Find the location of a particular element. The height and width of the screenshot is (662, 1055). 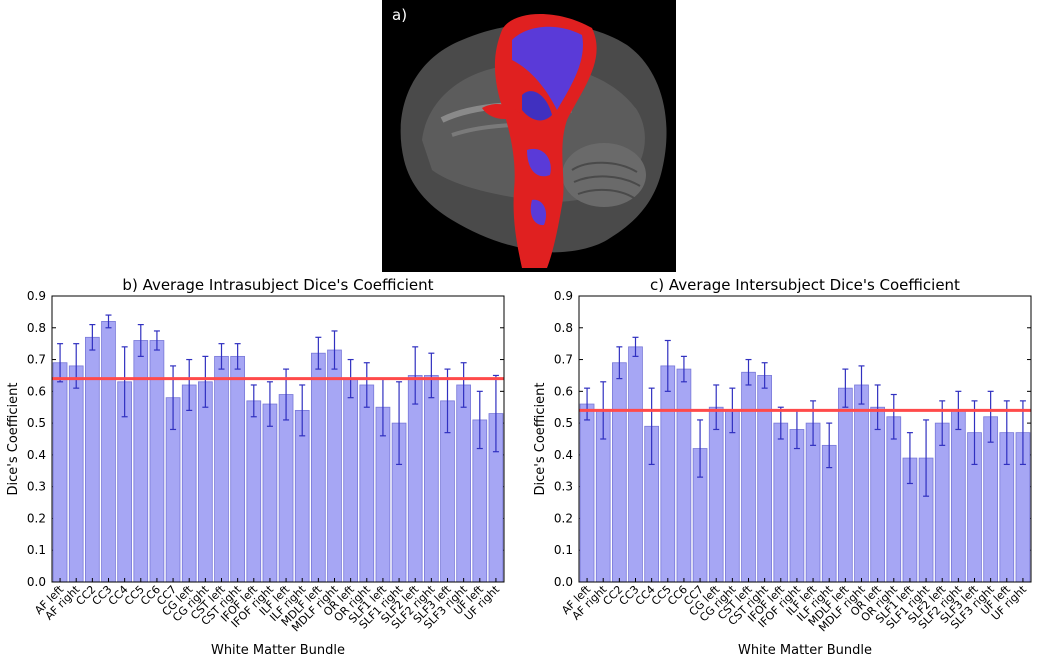

brain-tractography-icon is located at coordinates (533, 141).